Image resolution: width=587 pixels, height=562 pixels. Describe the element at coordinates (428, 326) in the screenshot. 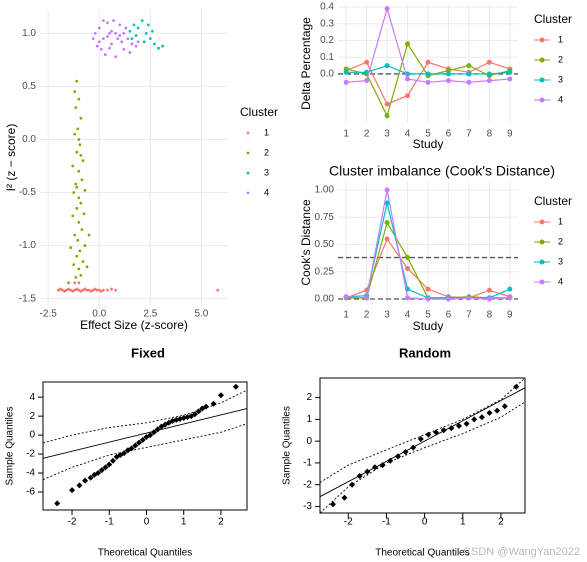

I see `x-axis-title: Study` at that location.